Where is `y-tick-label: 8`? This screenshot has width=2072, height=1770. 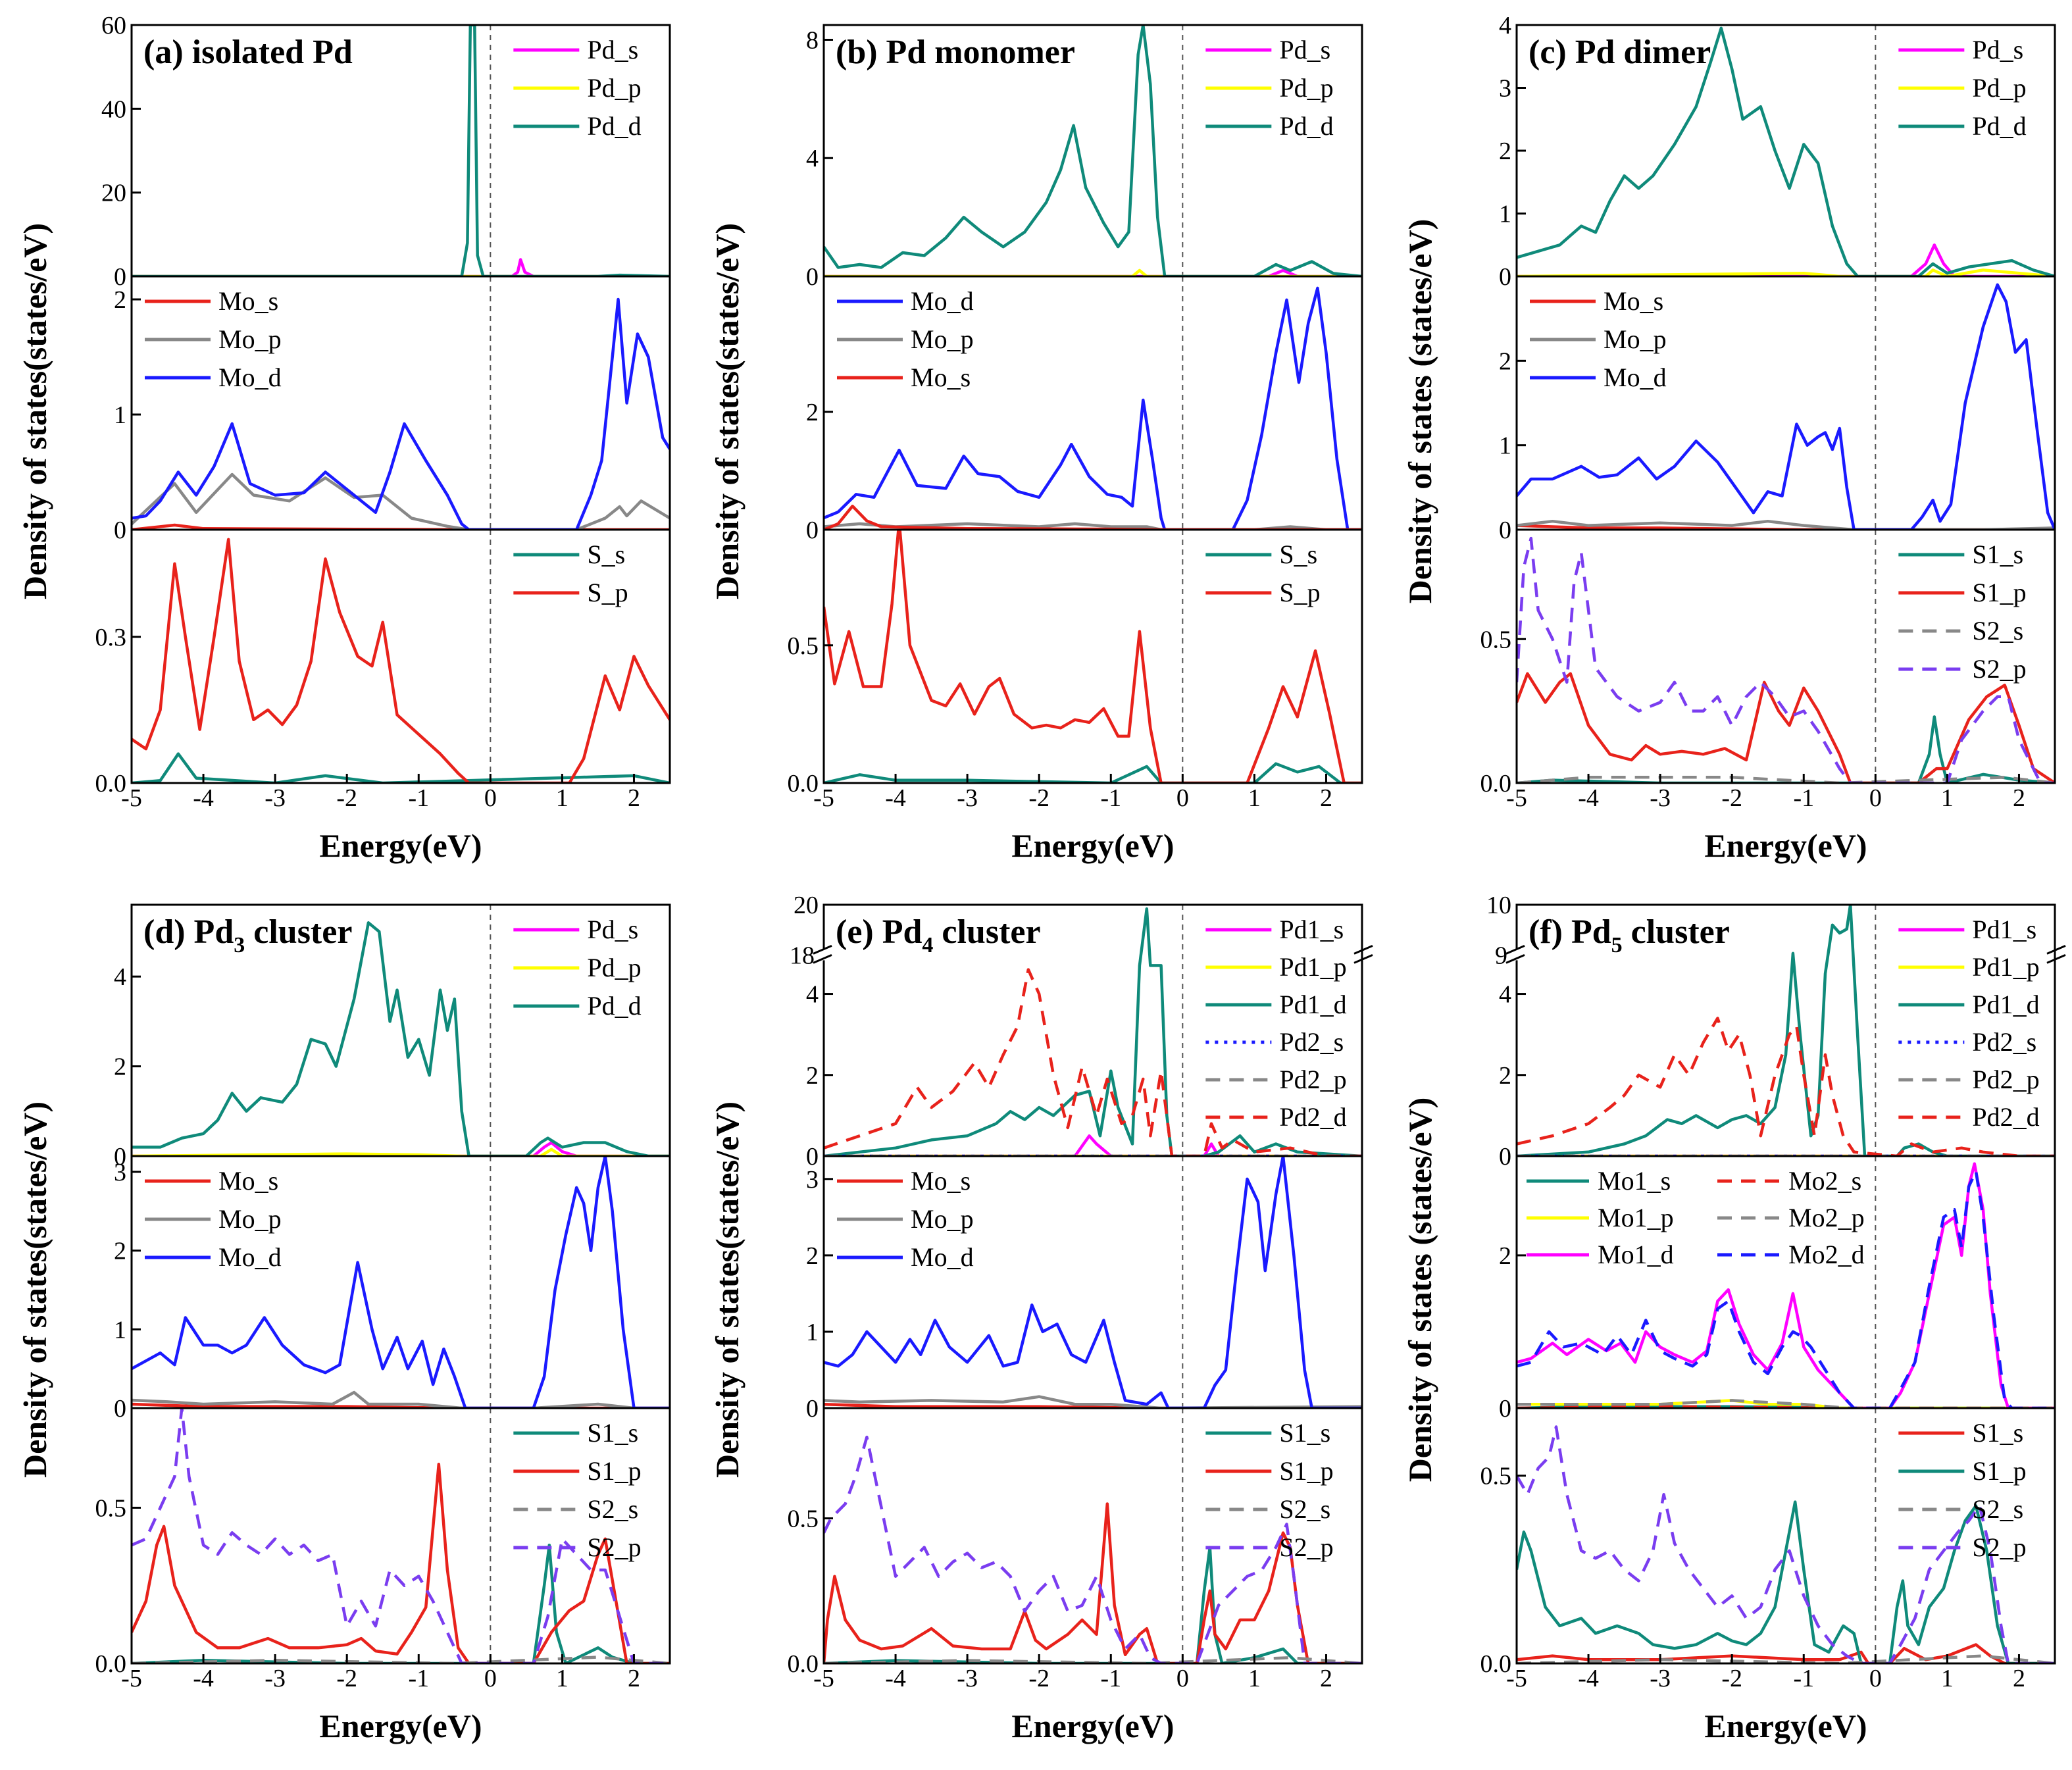 y-tick-label: 8 is located at coordinates (812, 40).